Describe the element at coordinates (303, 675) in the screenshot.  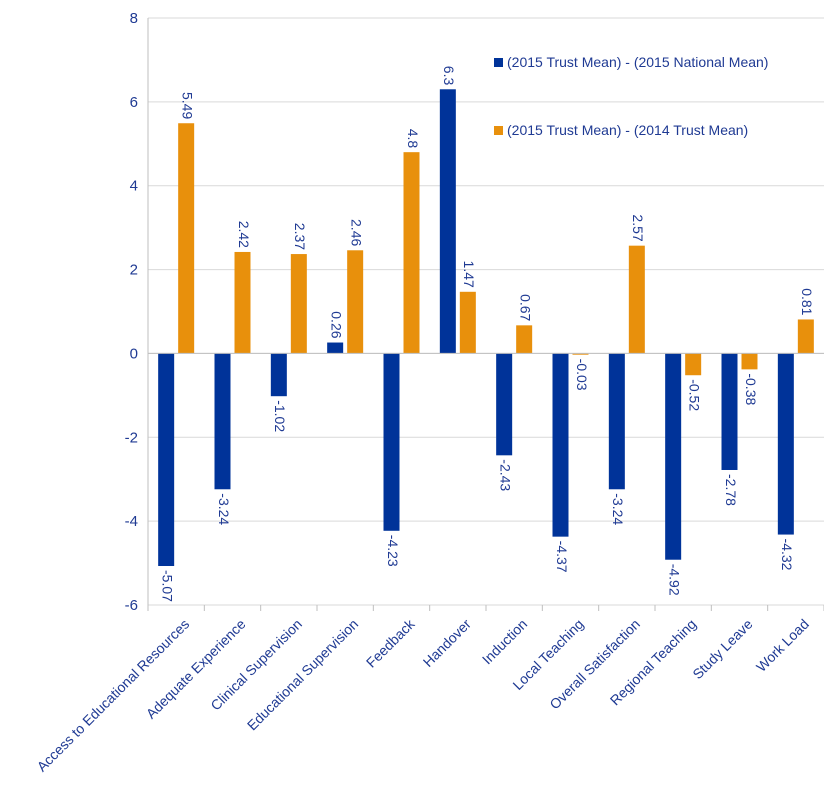
I see `x-tick-label: Educational Supervision` at that location.